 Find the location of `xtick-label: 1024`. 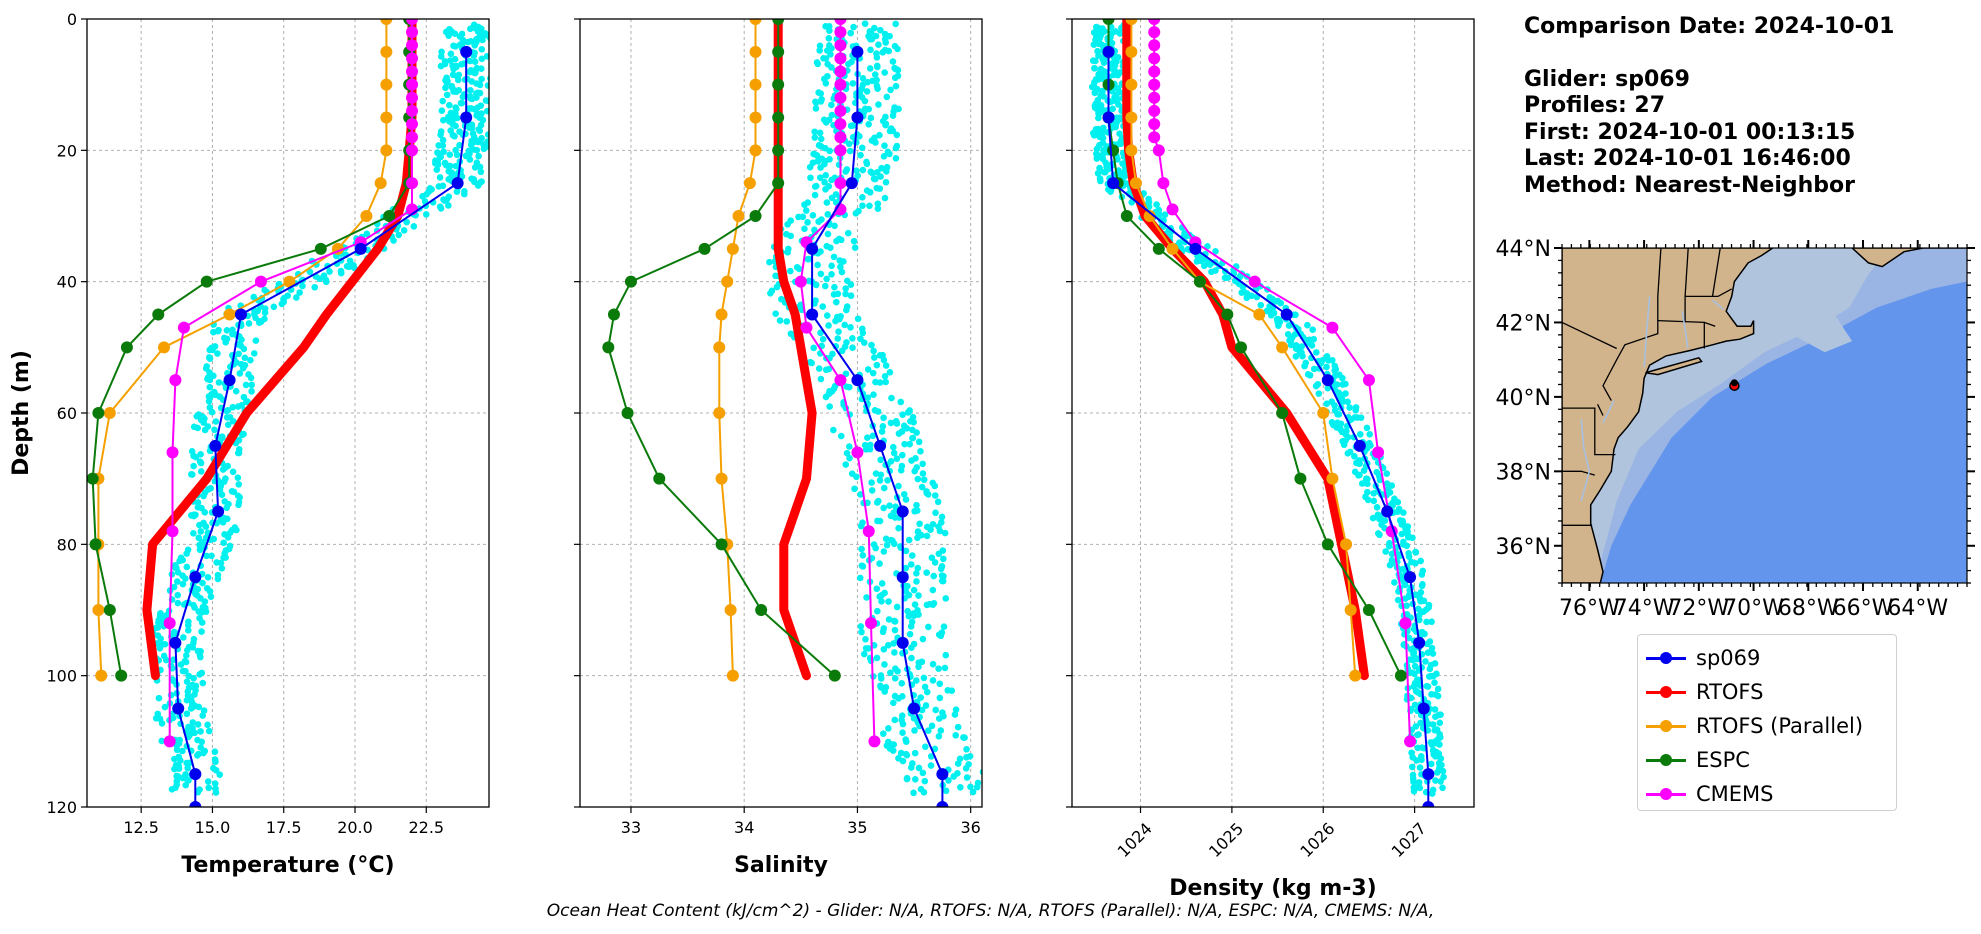

xtick-label: 1024 is located at coordinates (1135, 840).